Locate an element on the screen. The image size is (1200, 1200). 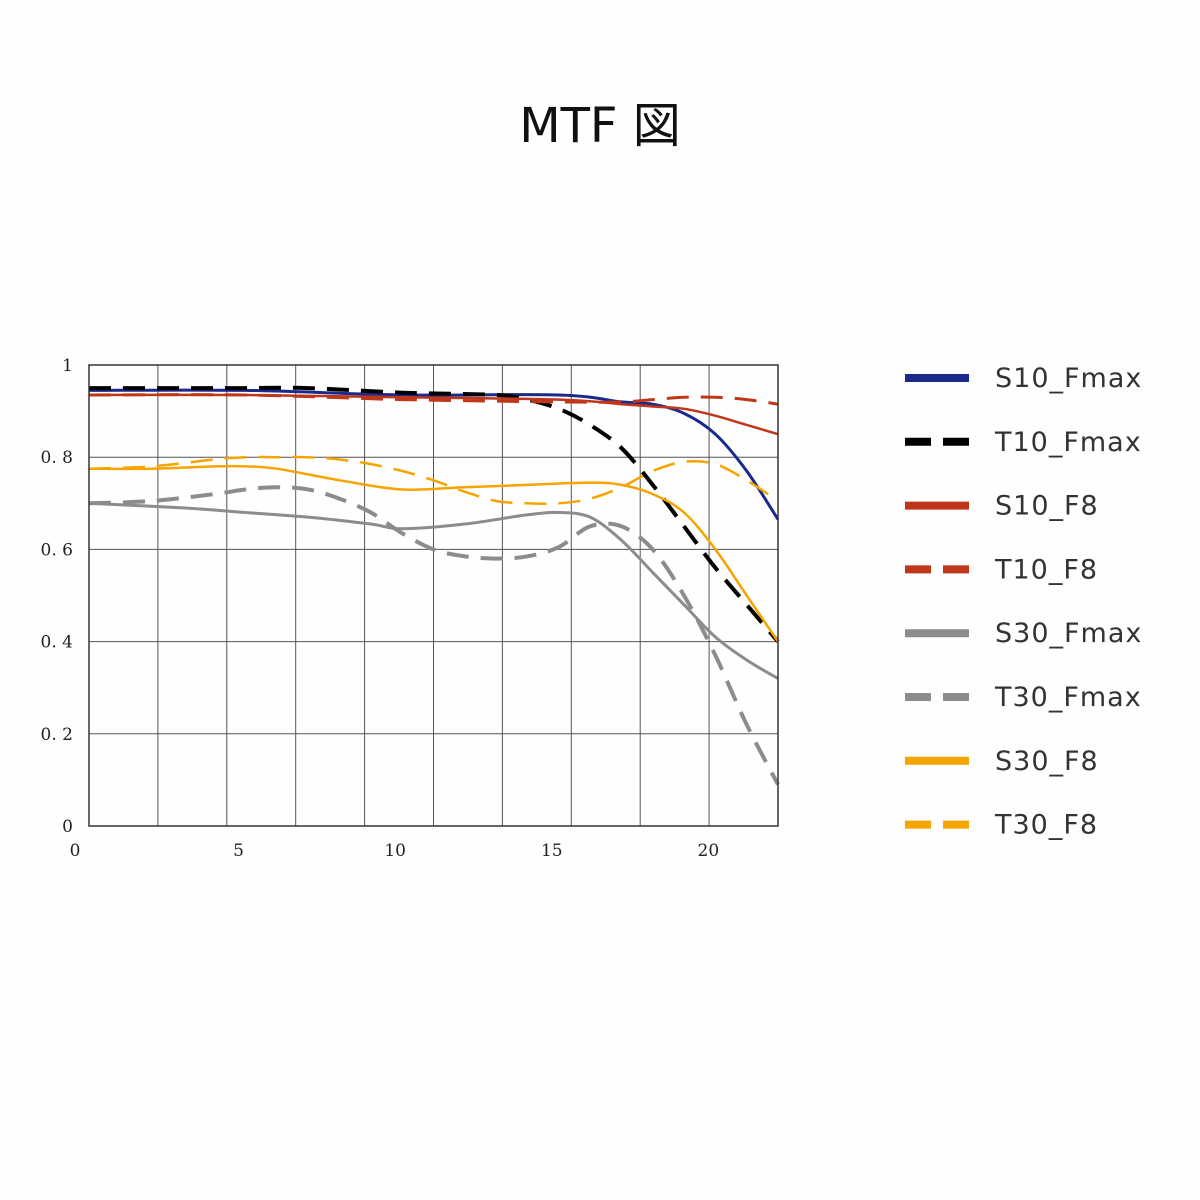
series-line-t30-fmax is located at coordinates (434, 635).